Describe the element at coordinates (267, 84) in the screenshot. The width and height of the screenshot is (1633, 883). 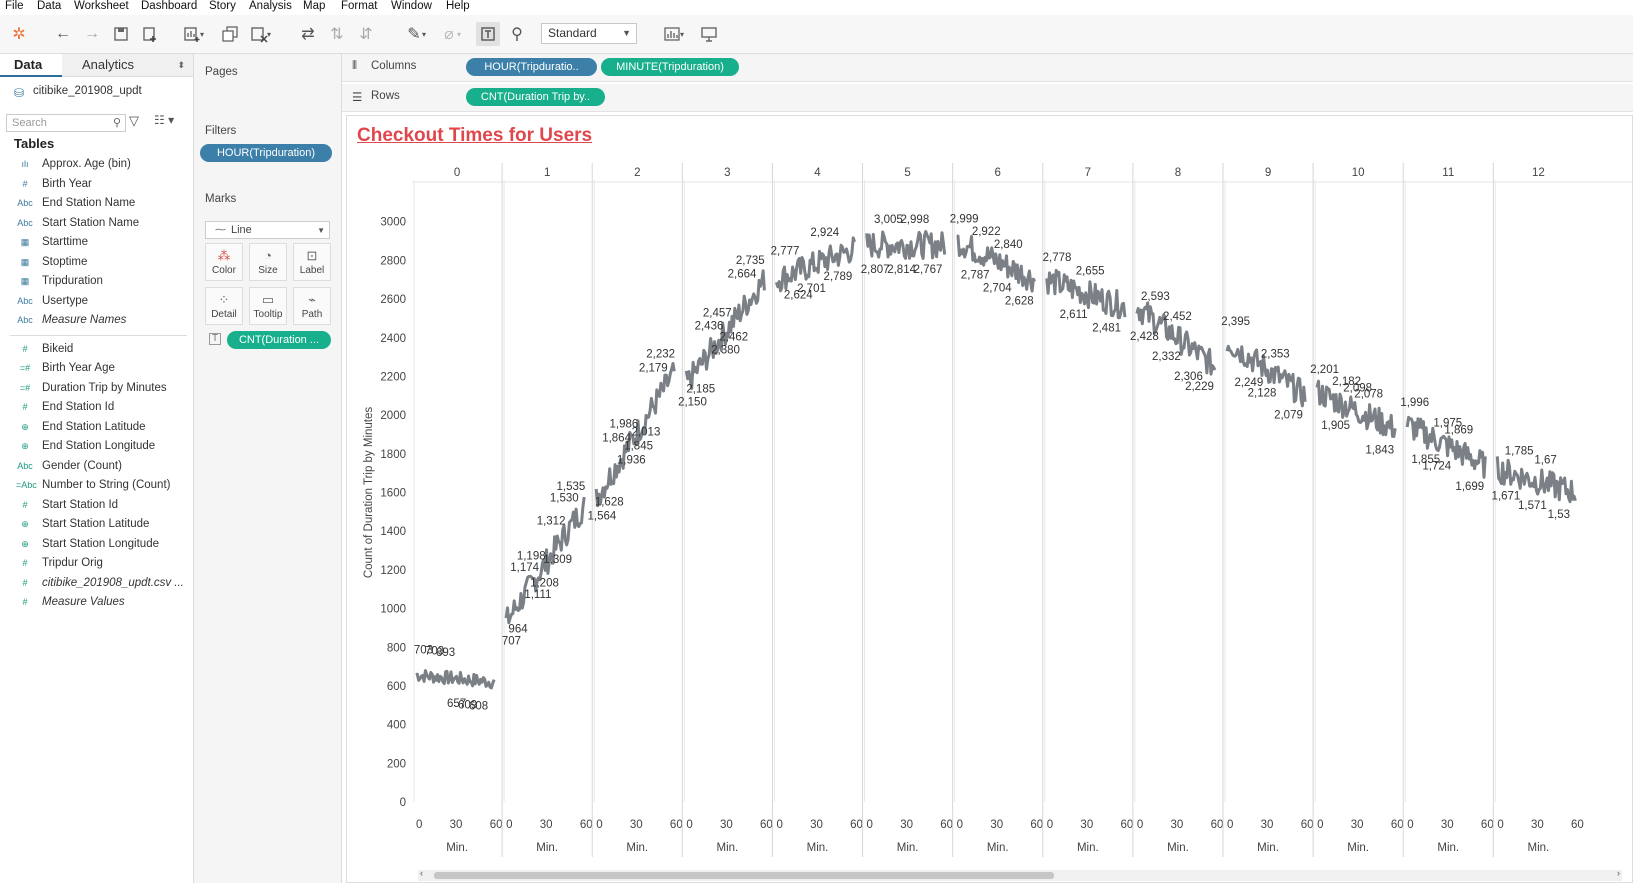
I see `pages-card: Pages` at that location.